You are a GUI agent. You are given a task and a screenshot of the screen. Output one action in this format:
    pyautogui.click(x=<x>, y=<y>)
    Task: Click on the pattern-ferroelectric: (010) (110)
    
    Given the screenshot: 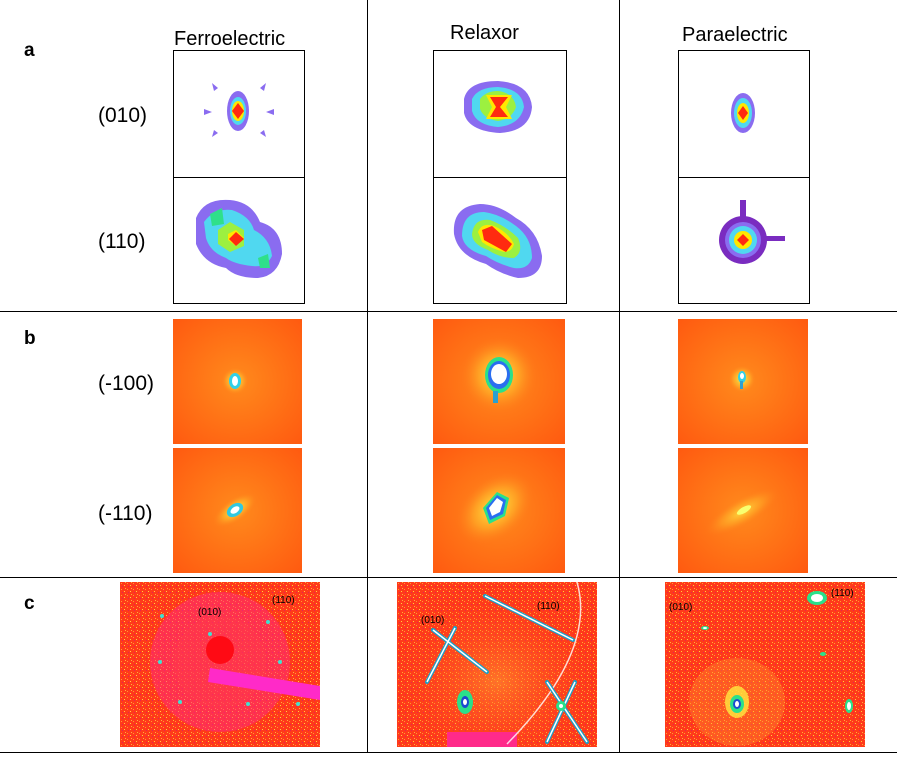 What is the action you would take?
    pyautogui.click(x=220, y=664)
    